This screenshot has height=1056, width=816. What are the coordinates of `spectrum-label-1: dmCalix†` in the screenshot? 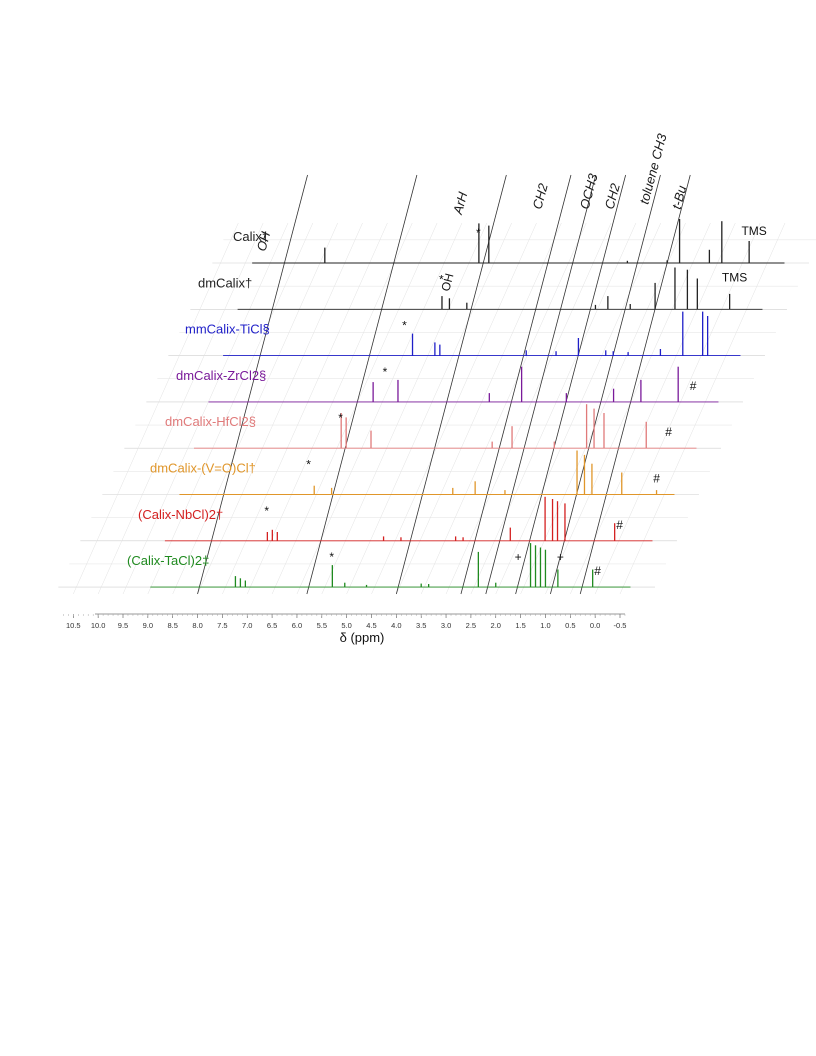 It's located at (225, 282).